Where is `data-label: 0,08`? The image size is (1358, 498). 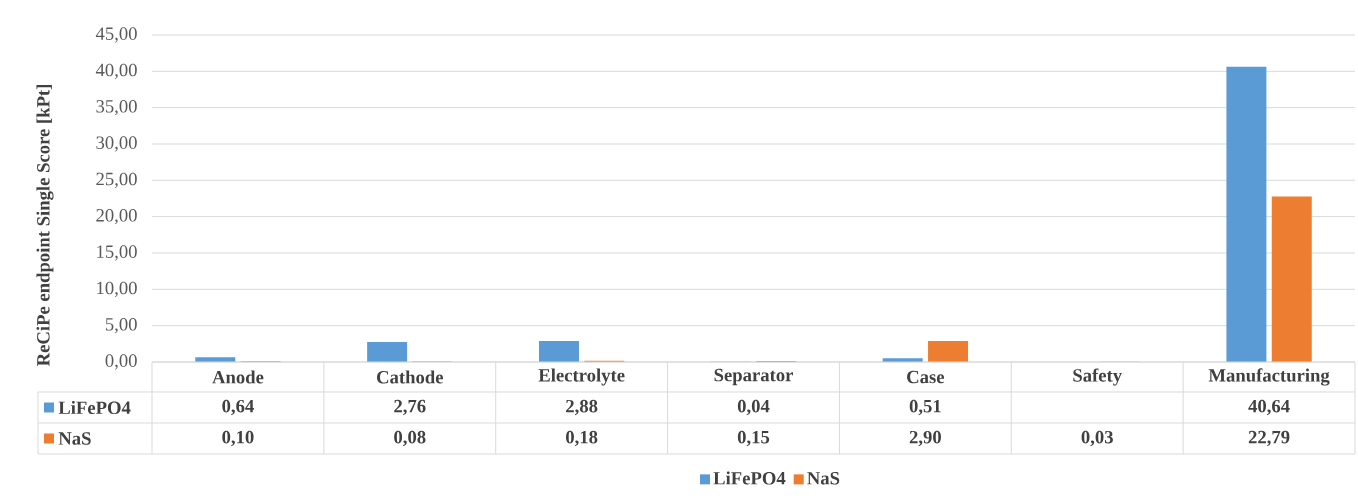
data-label: 0,08 is located at coordinates (410, 438).